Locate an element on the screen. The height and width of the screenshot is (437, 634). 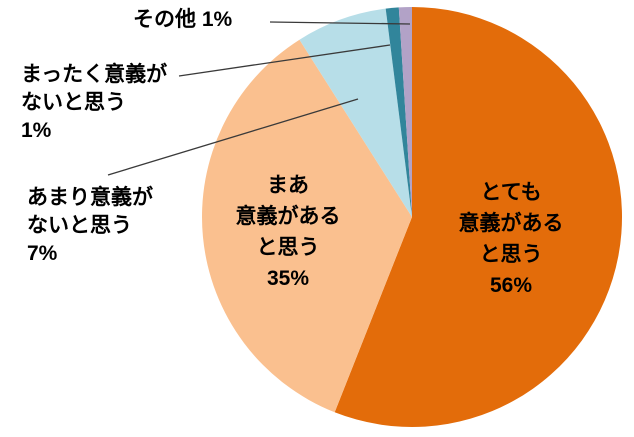
leader-line-amari is located at coordinates (233, 137).